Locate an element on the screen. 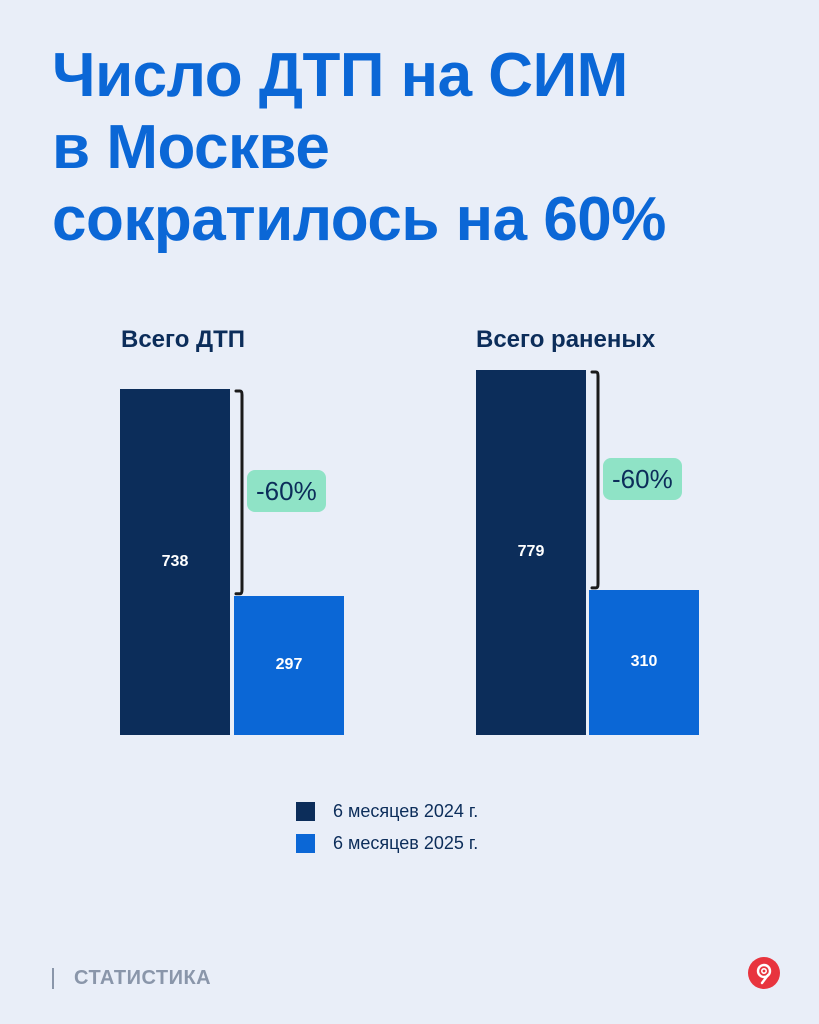 This screenshot has height=1024, width=819. footer-divider is located at coordinates (53, 978).